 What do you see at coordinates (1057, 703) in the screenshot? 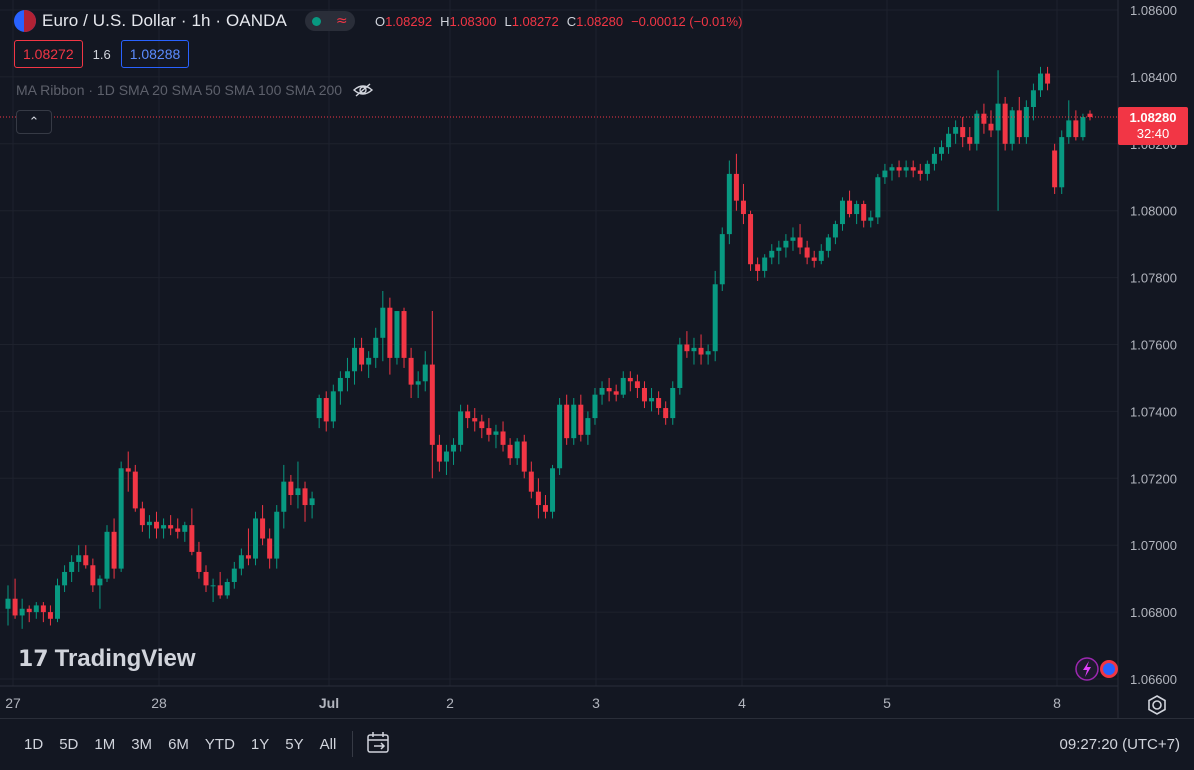
I see `time-tick-label: 8` at bounding box center [1057, 703].